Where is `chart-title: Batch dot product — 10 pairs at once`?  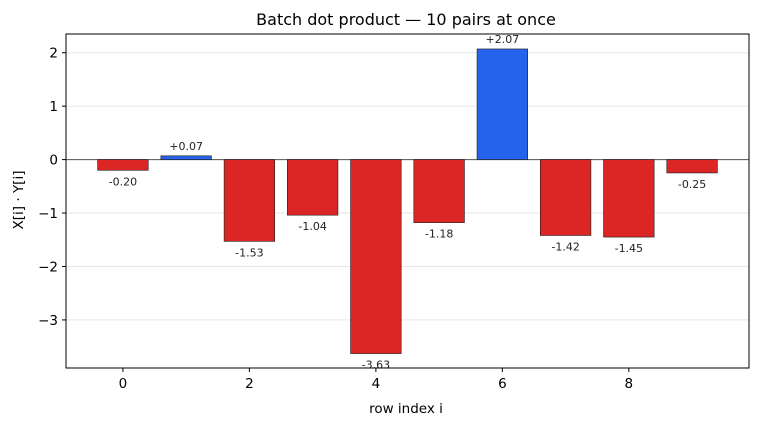 chart-title: Batch dot product — 10 pairs at once is located at coordinates (406, 19).